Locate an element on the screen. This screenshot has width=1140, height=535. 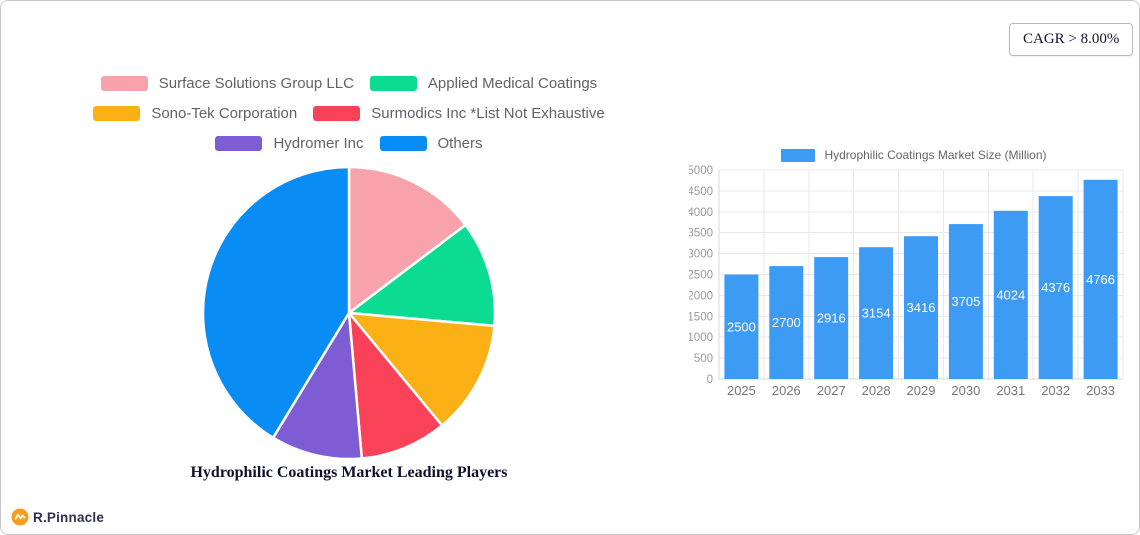
bar-value-label: 2916 is located at coordinates (831, 318).